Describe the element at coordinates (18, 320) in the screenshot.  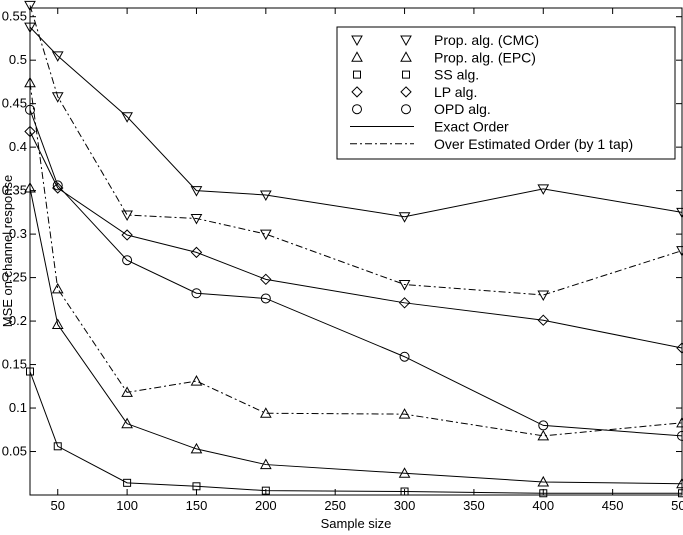
I see `y-tick-label: 0.2` at that location.